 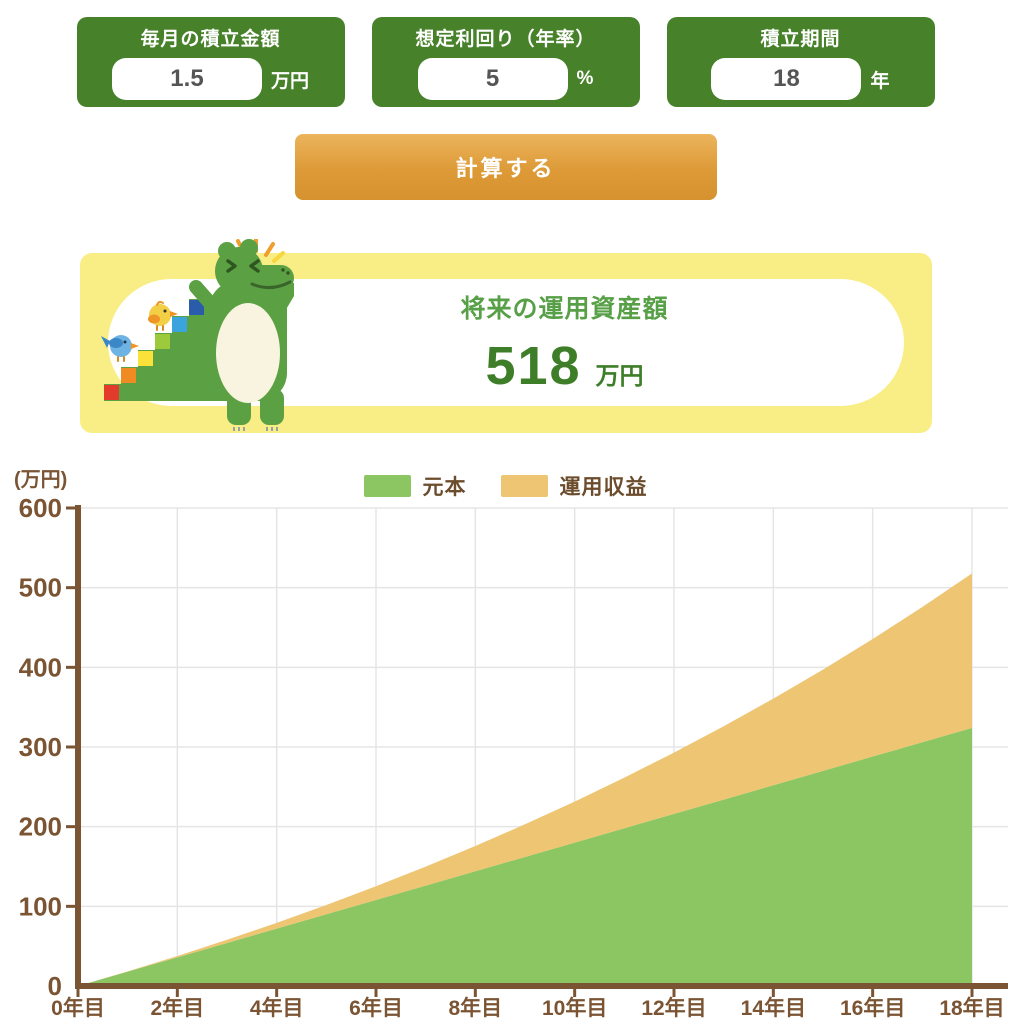 What do you see at coordinates (153, 350) in the screenshot?
I see `stair-color-blocks` at bounding box center [153, 350].